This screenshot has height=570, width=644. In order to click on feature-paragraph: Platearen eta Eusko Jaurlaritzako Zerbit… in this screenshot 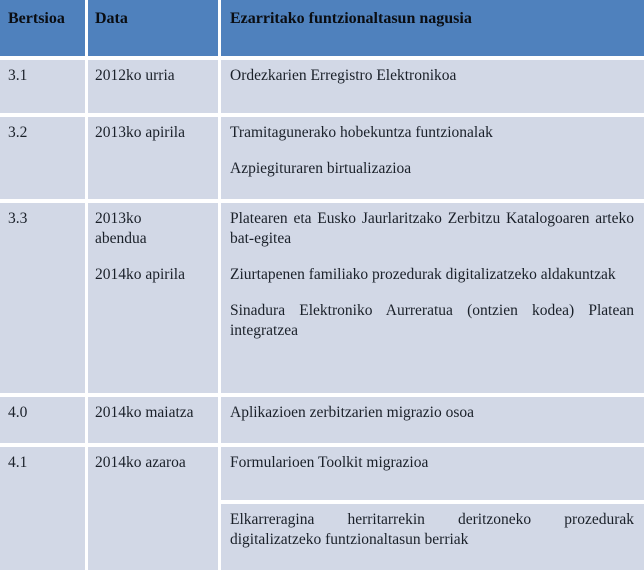, I will do `click(432, 228)`.